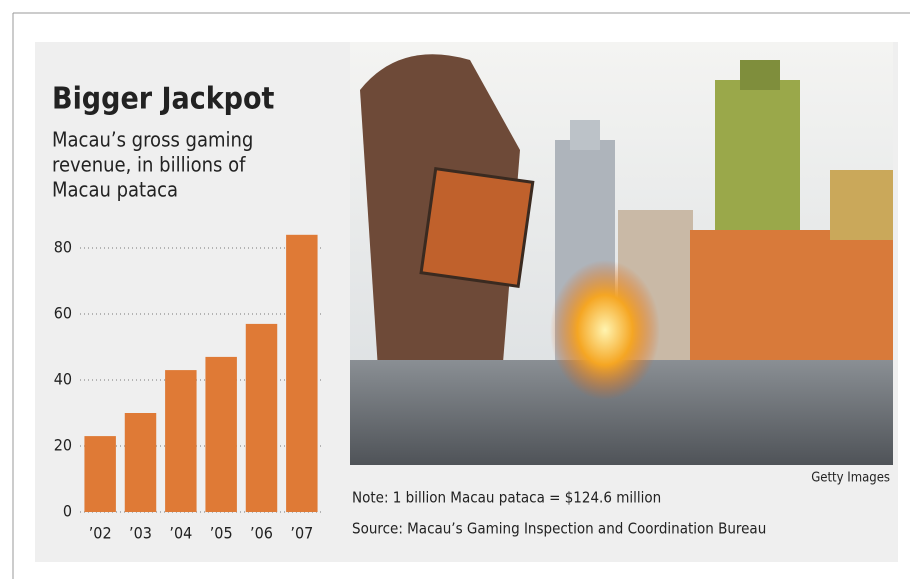  Describe the element at coordinates (261, 533) in the screenshot. I see `x-tick-label: ’06` at that location.